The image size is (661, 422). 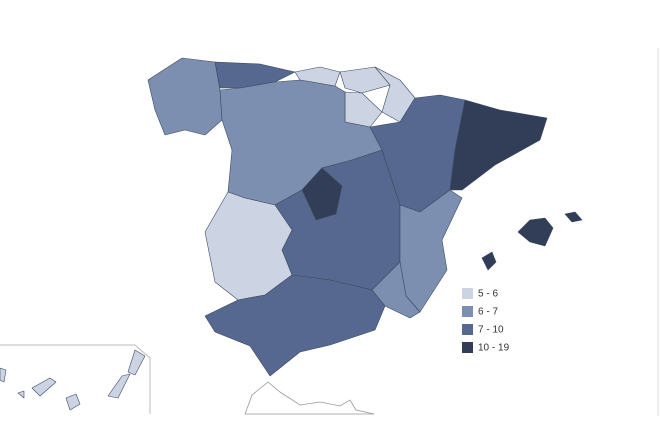 I want to click on gran-canaria, so click(x=73, y=402).